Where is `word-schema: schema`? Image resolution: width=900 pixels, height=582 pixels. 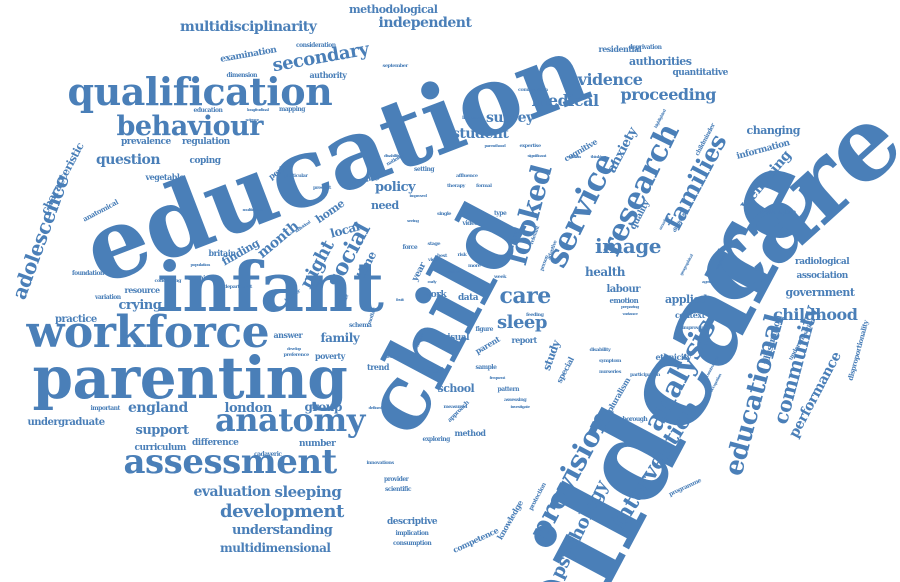
word-schema: schema is located at coordinates (360, 325).